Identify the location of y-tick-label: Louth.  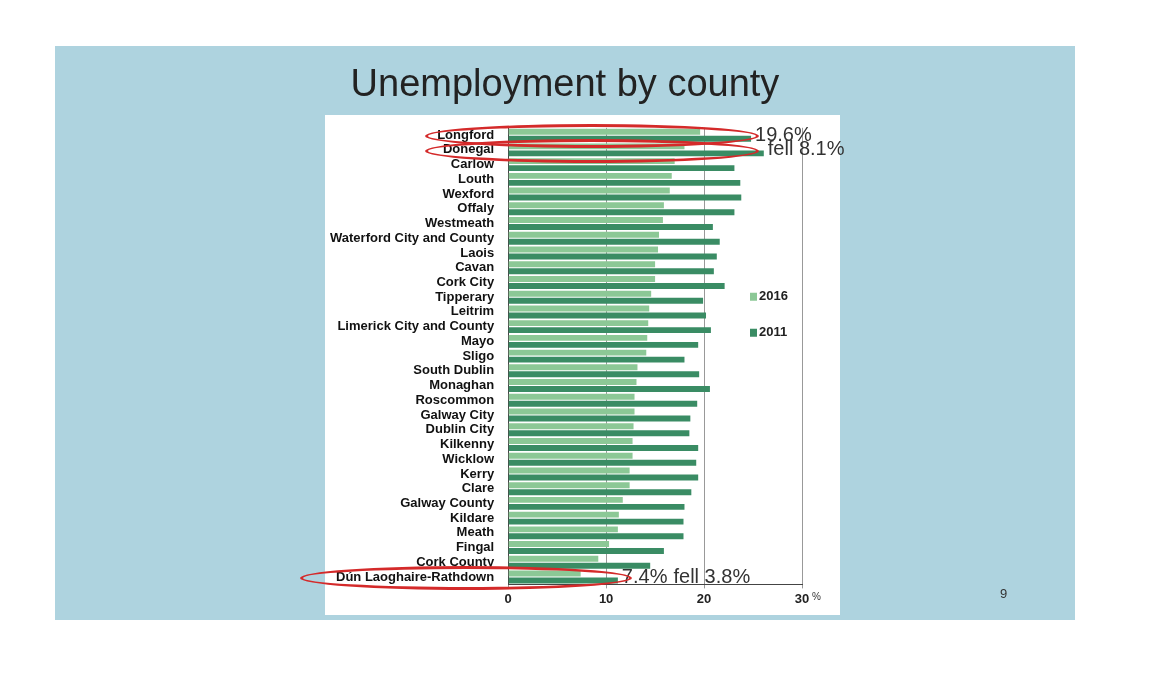
(476, 178).